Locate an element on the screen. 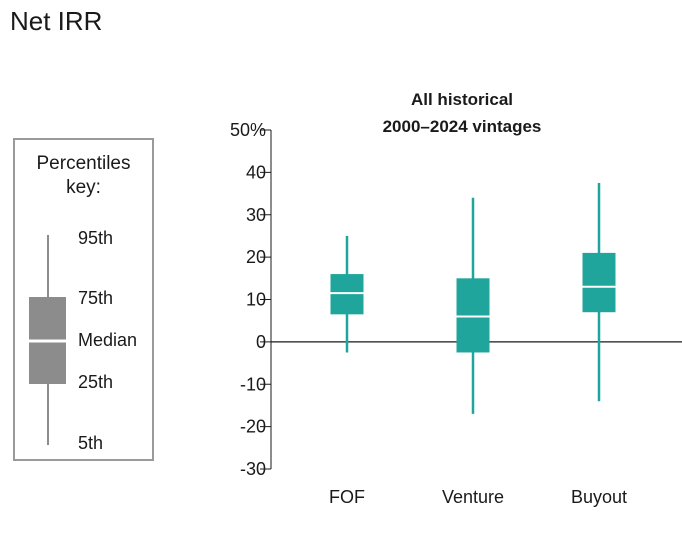 This screenshot has height=558, width=682. y-tick-label: 40 is located at coordinates (256, 172).